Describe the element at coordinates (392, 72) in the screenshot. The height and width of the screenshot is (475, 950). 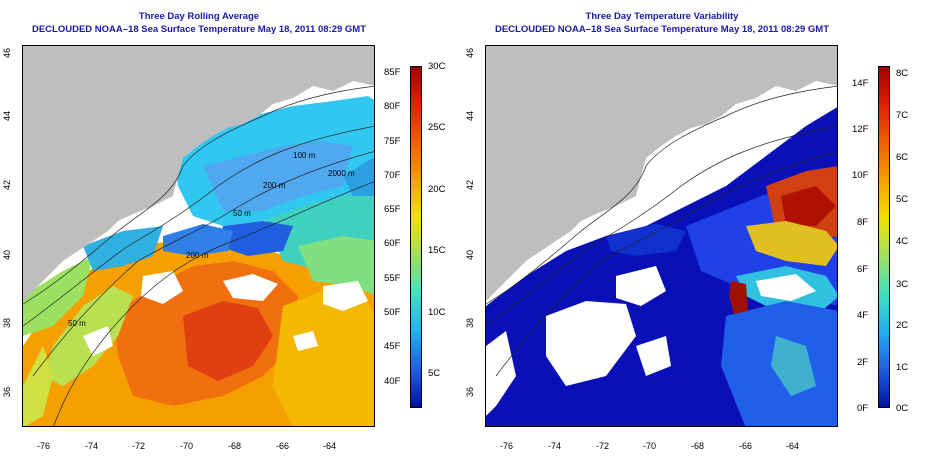
I see `left-cb-85f: 85F` at that location.